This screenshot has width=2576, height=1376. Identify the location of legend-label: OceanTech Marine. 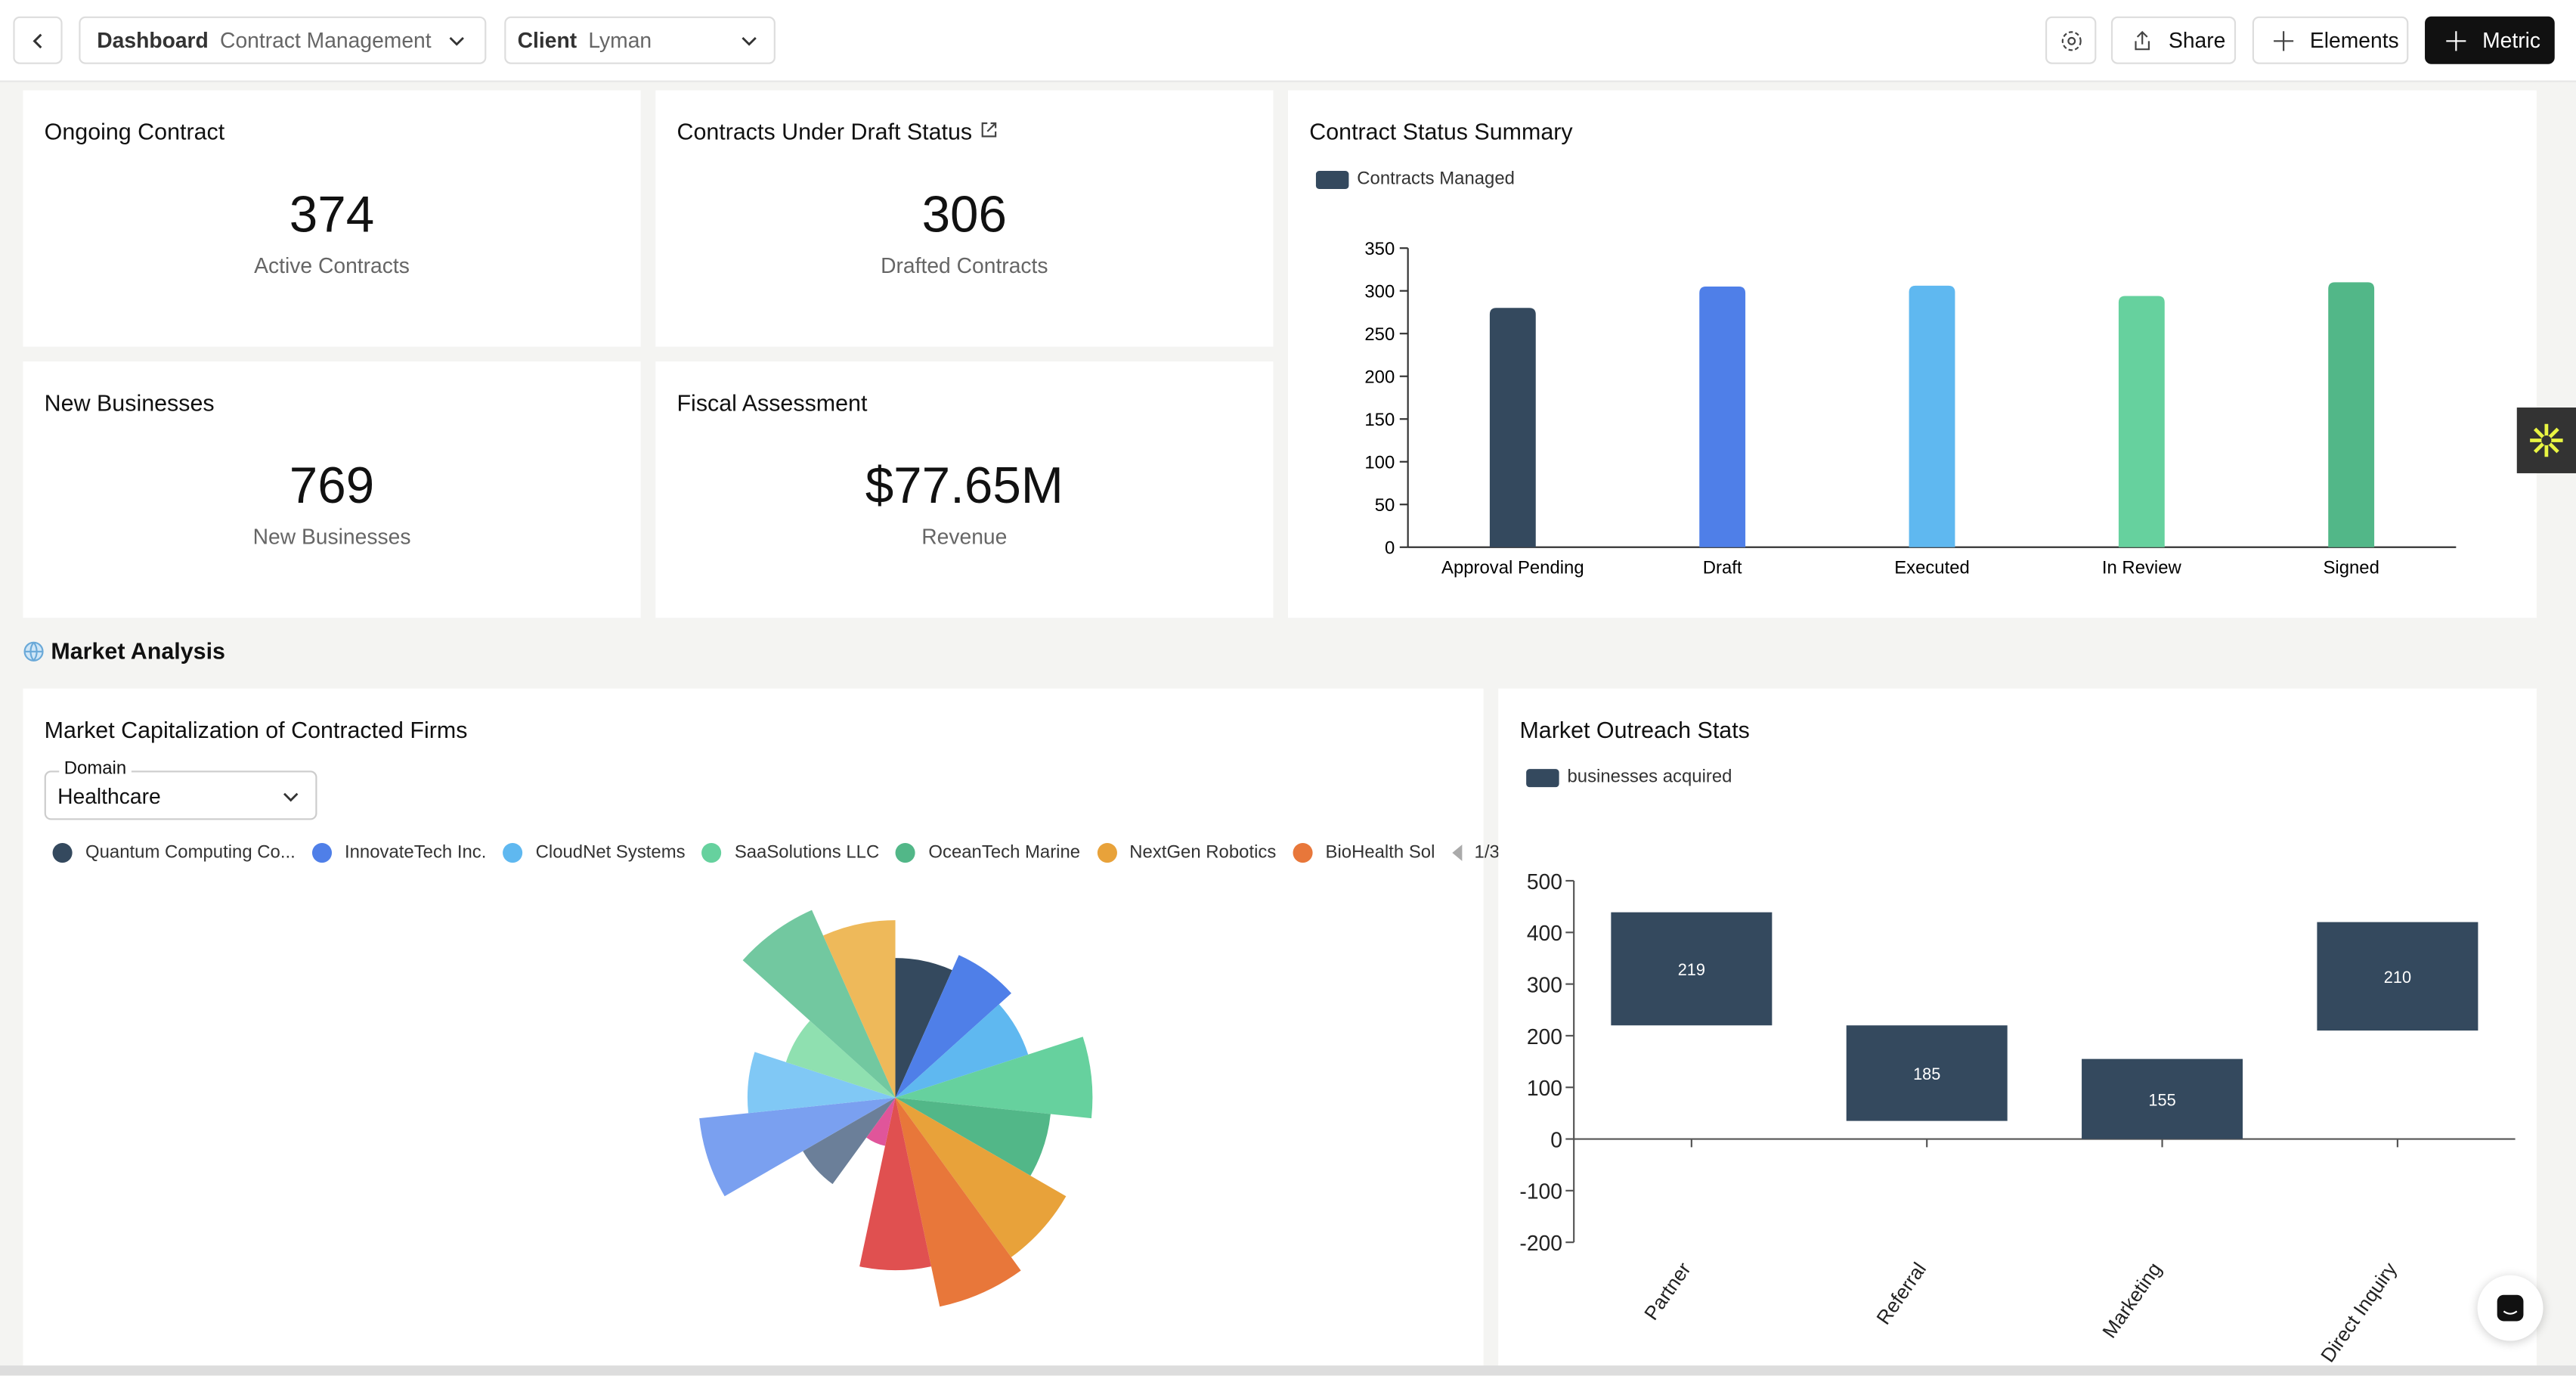
(1004, 852).